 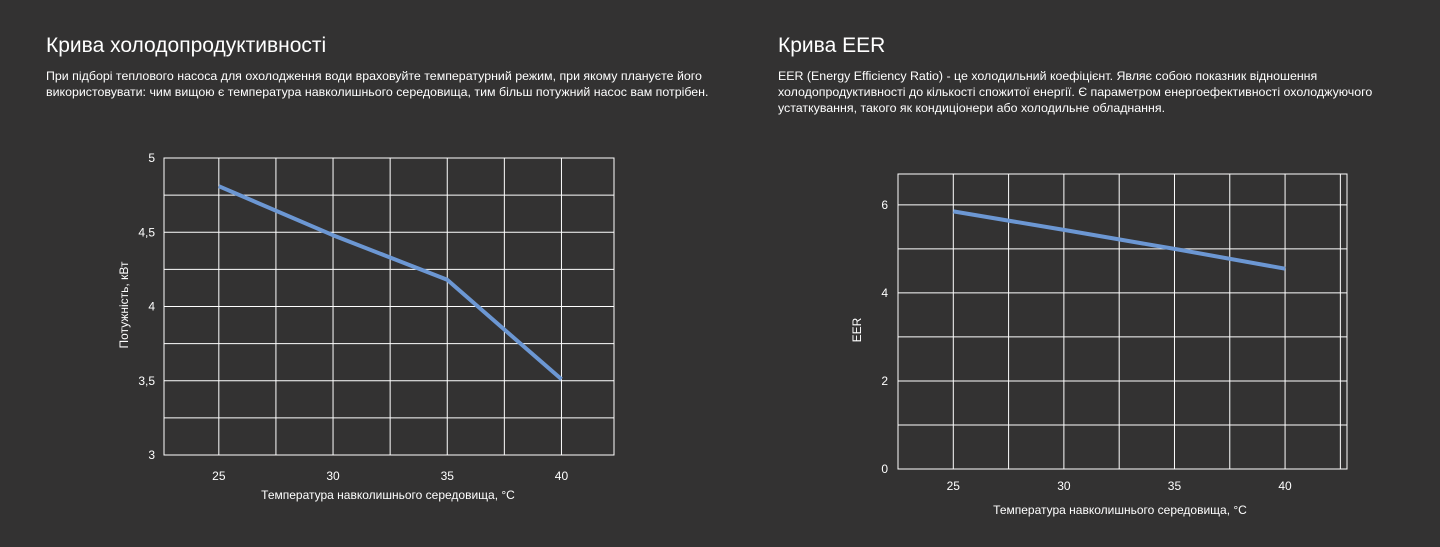 What do you see at coordinates (832, 45) in the screenshot?
I see `panel-title: Крива EER` at bounding box center [832, 45].